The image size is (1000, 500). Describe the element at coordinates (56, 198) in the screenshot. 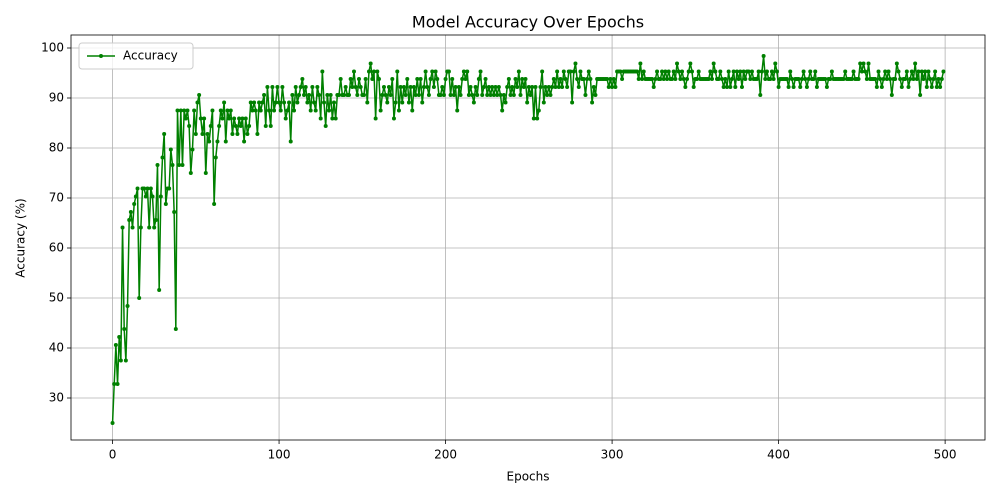

I see `y-tick-label: 70` at that location.